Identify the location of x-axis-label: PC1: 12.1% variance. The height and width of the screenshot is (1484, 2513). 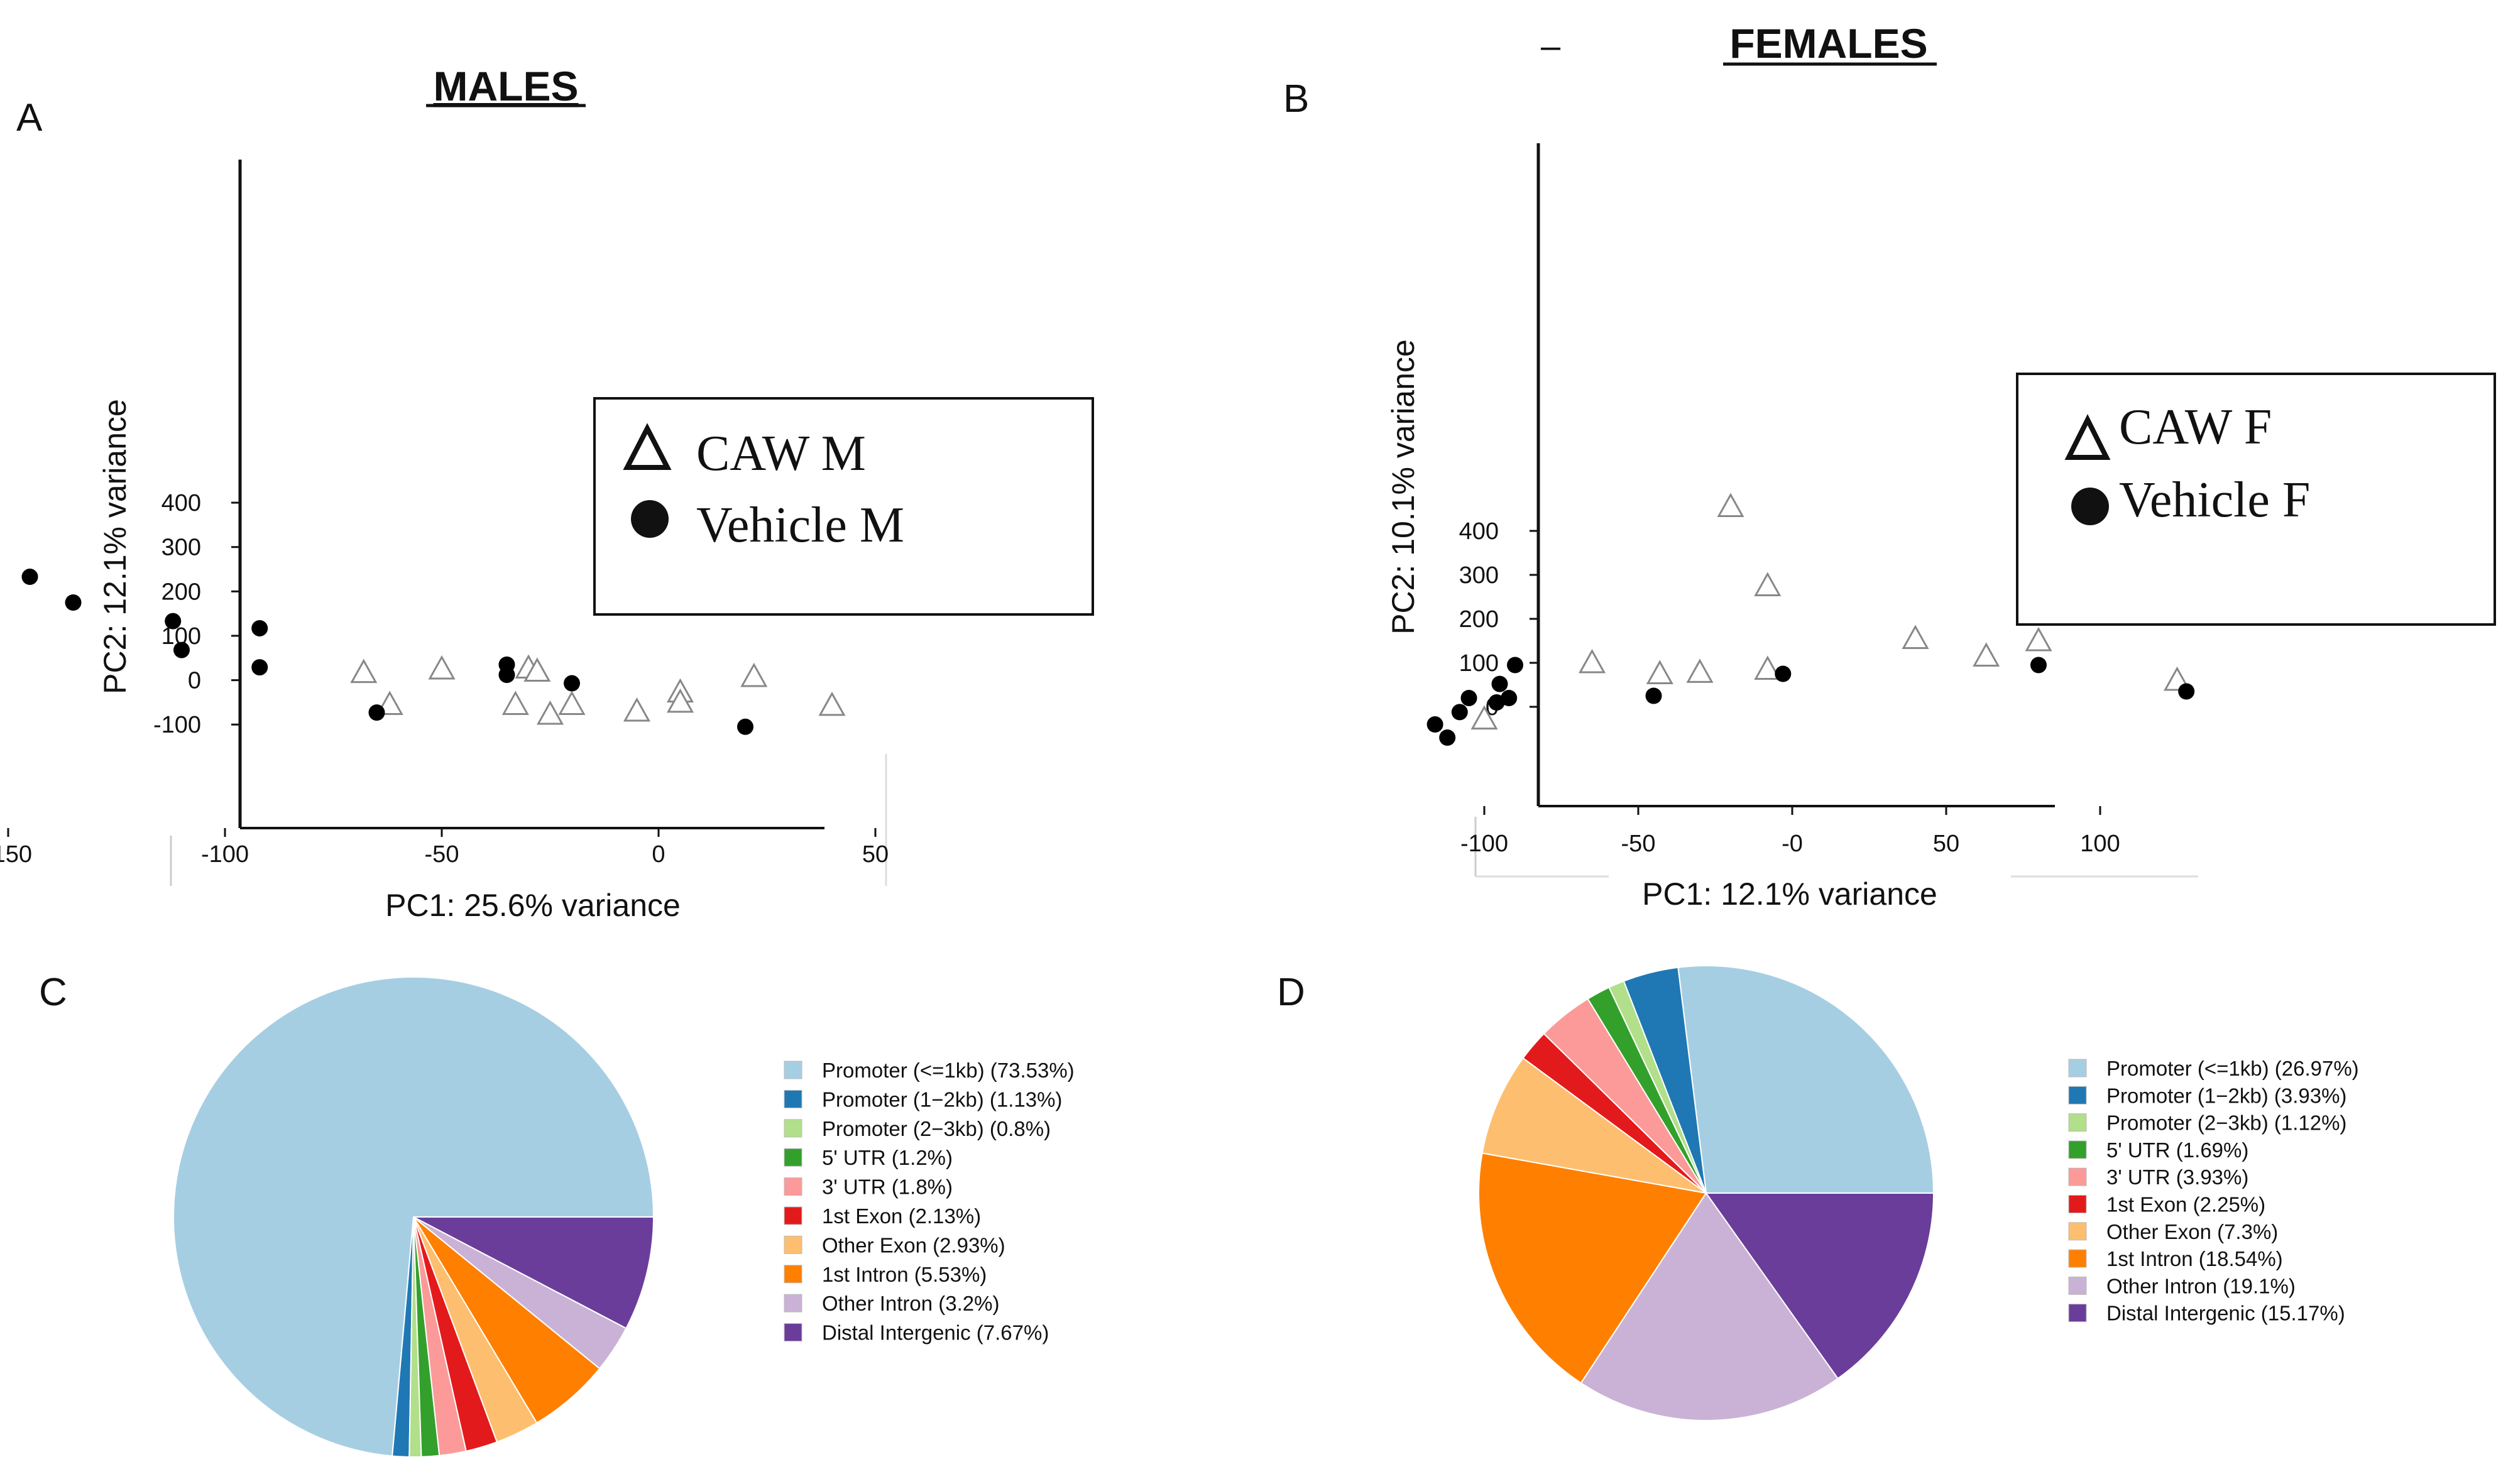
(1790, 894).